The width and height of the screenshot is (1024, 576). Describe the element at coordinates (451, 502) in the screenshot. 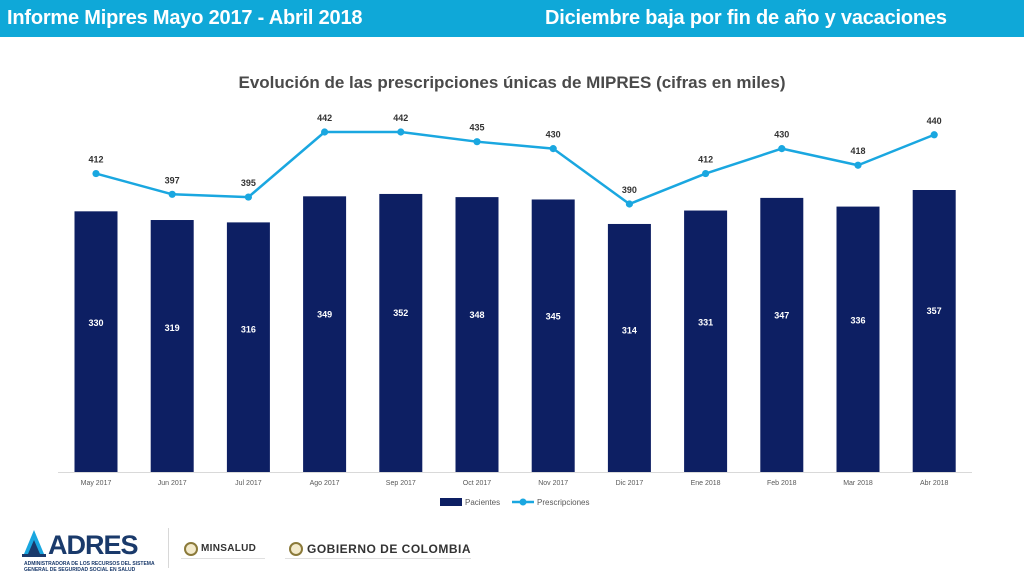

I see `legend-swatch-bar` at that location.